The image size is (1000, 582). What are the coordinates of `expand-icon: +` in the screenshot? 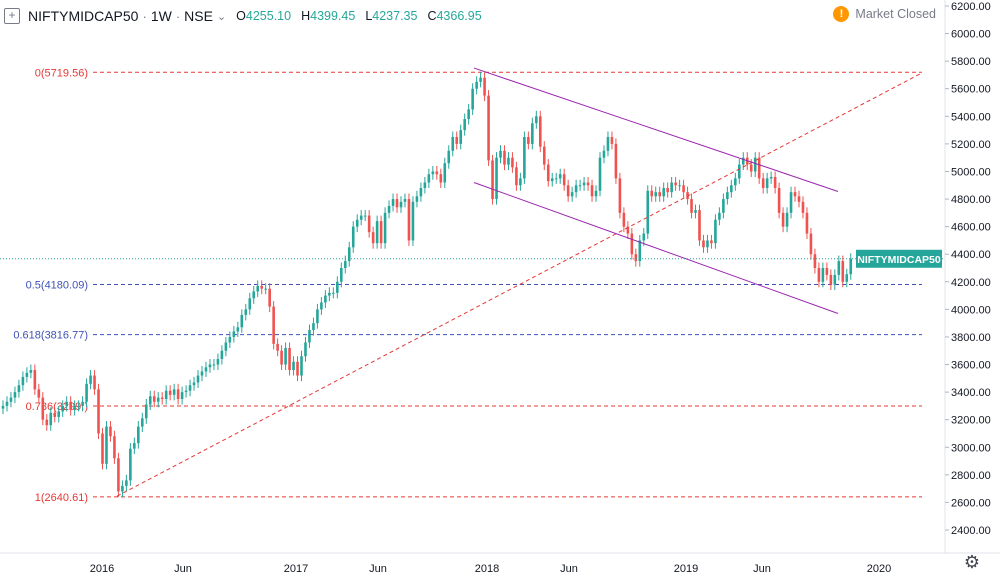 It's located at (12, 16).